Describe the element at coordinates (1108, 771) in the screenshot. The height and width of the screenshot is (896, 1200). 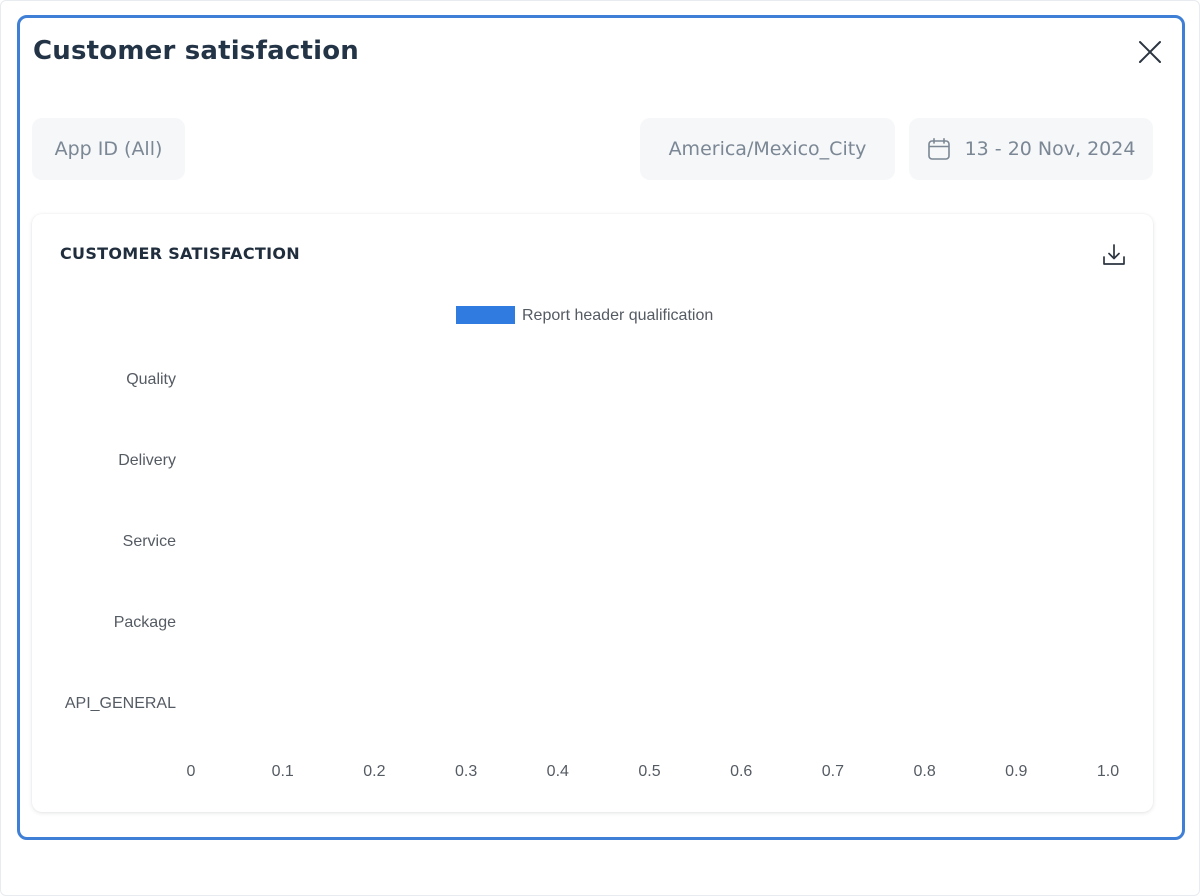
I see `x-tick-label: 1.0` at that location.